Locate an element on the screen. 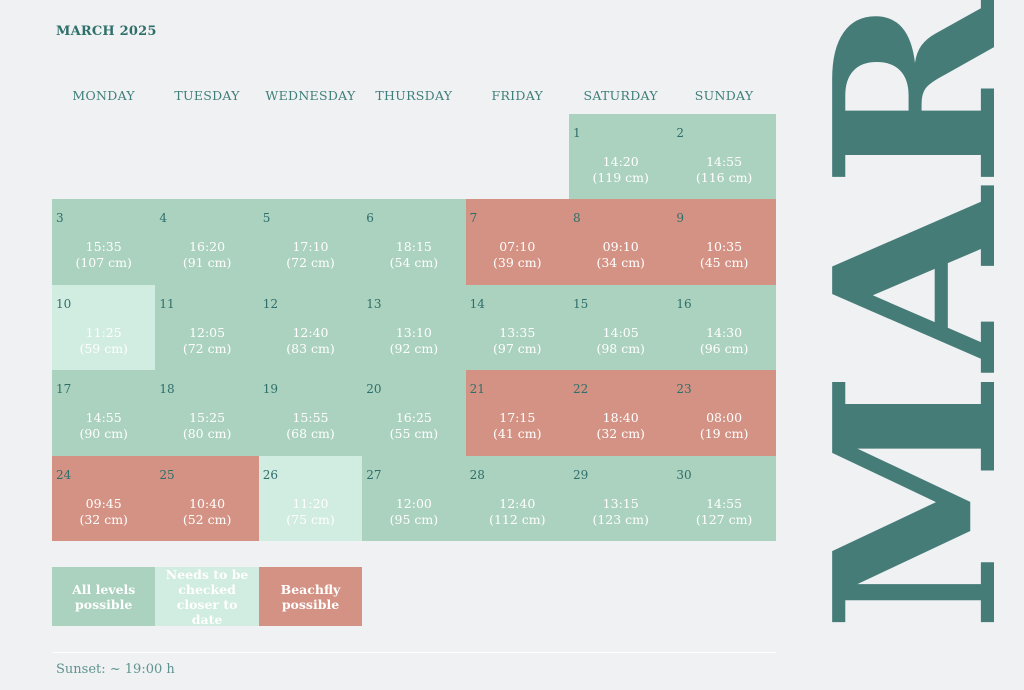  day-number: 25 is located at coordinates (167, 474).